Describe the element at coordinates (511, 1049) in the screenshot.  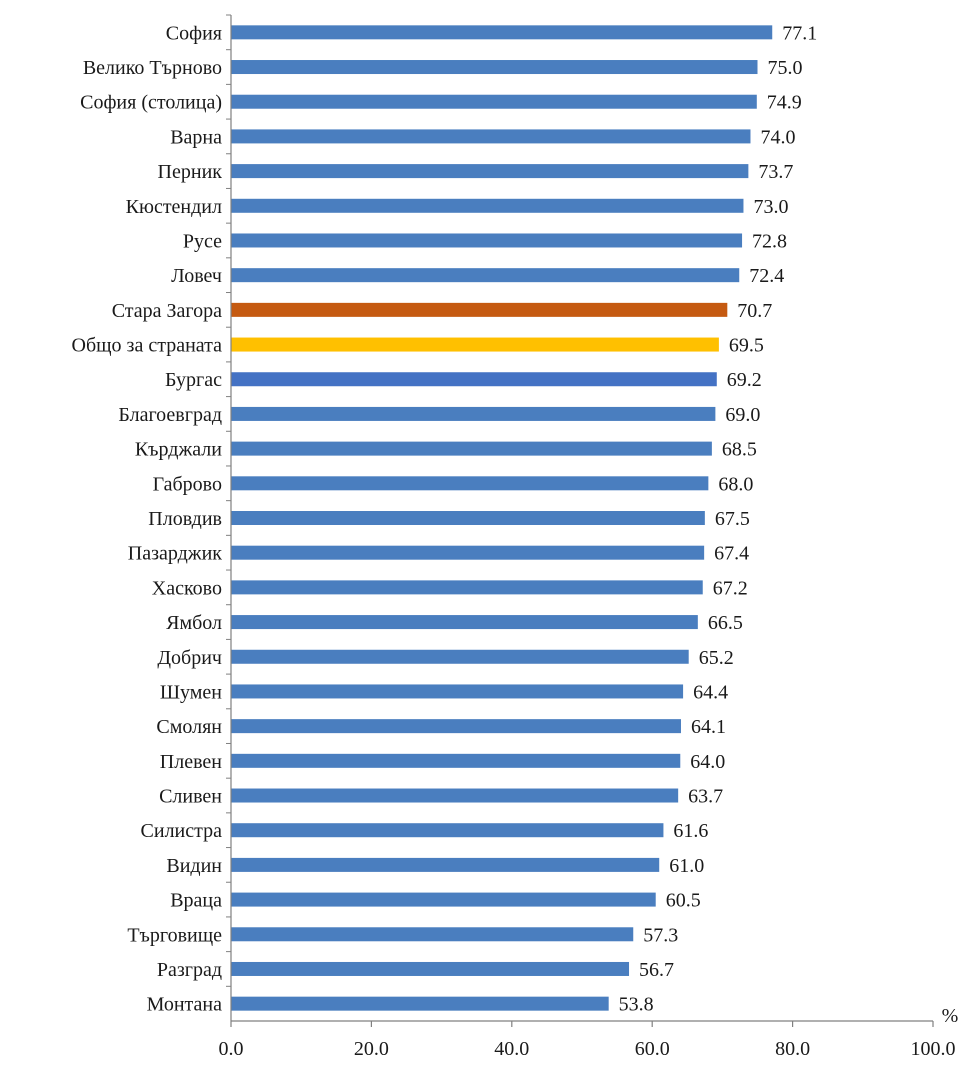
I see `x-tick-label: 40.0` at that location.